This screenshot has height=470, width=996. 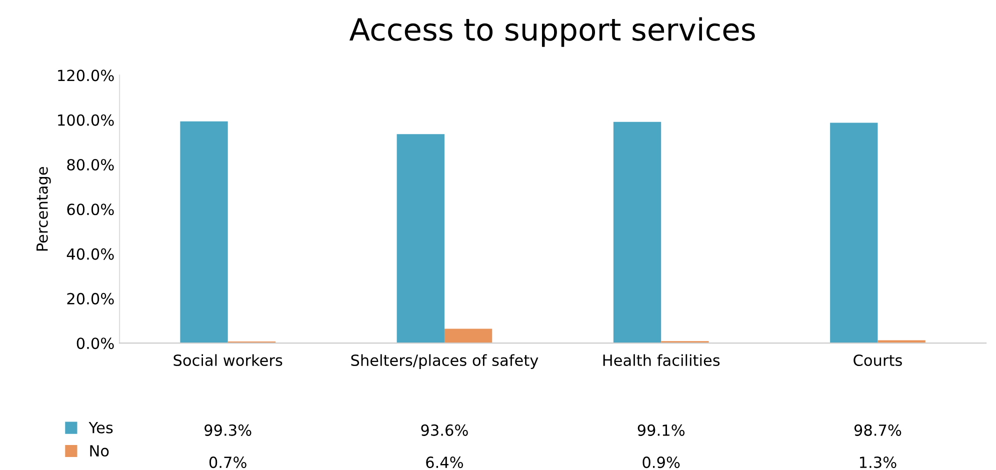 What do you see at coordinates (95, 344) in the screenshot?
I see `y-tick-label: 0.0%` at bounding box center [95, 344].